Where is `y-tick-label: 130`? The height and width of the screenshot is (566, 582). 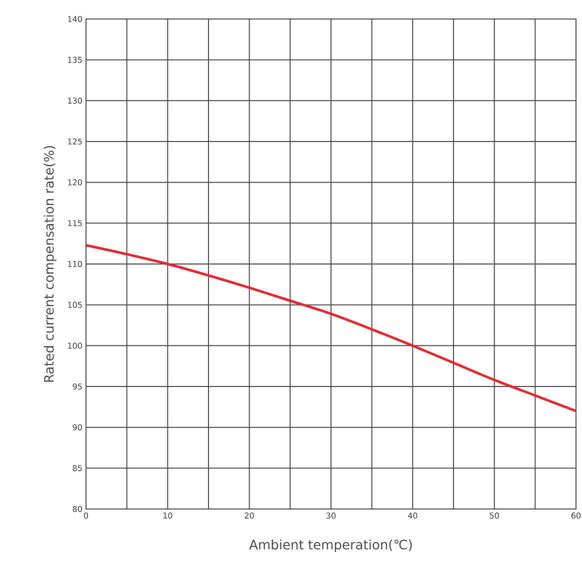 y-tick-label: 130 is located at coordinates (75, 101).